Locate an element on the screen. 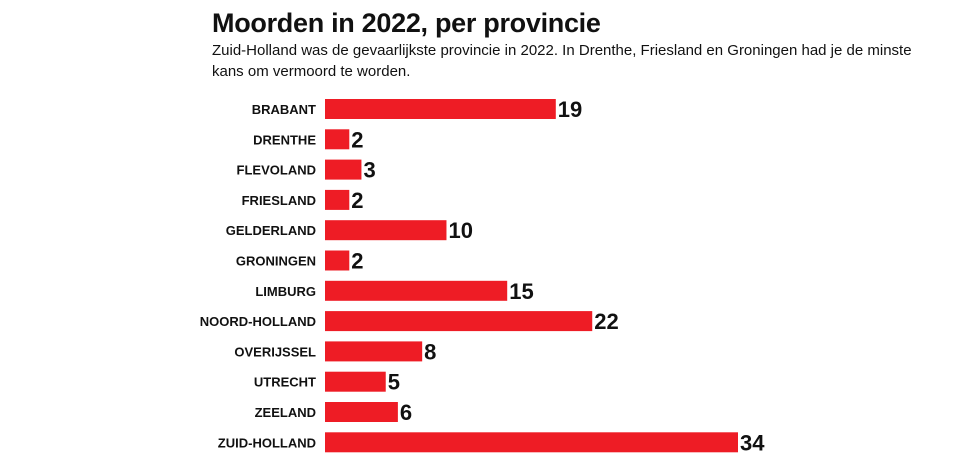 The height and width of the screenshot is (472, 980). value-label-friesland: 2 is located at coordinates (357, 200).